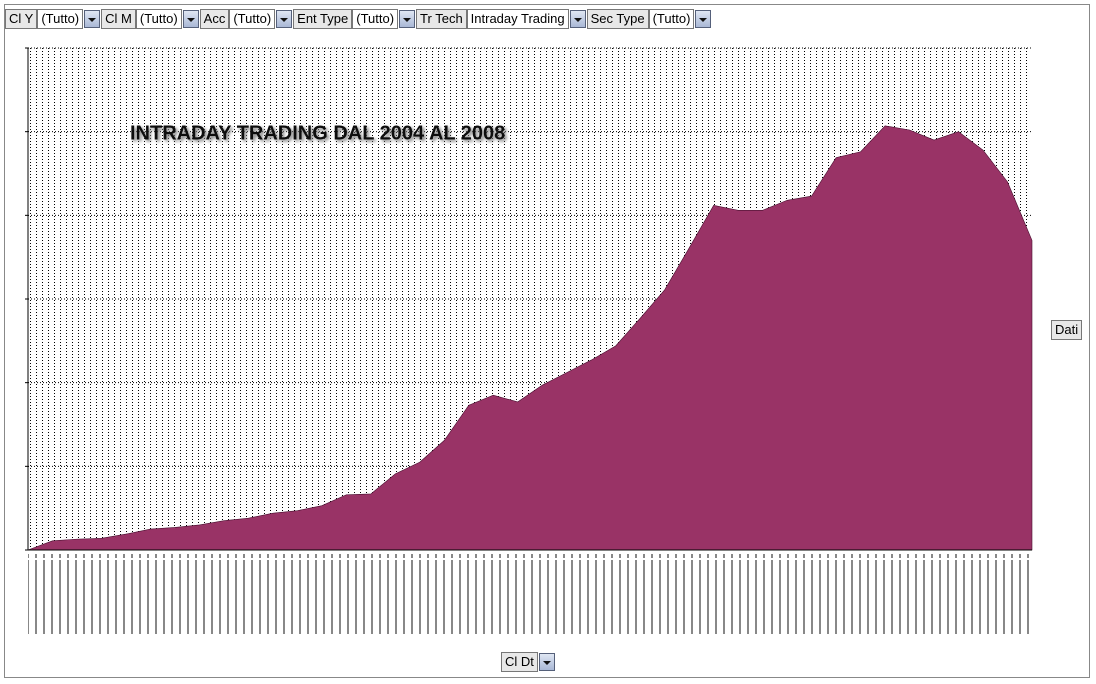 The image size is (1096, 684). What do you see at coordinates (617, 19) in the screenshot?
I see `field-button: Sec Type` at bounding box center [617, 19].